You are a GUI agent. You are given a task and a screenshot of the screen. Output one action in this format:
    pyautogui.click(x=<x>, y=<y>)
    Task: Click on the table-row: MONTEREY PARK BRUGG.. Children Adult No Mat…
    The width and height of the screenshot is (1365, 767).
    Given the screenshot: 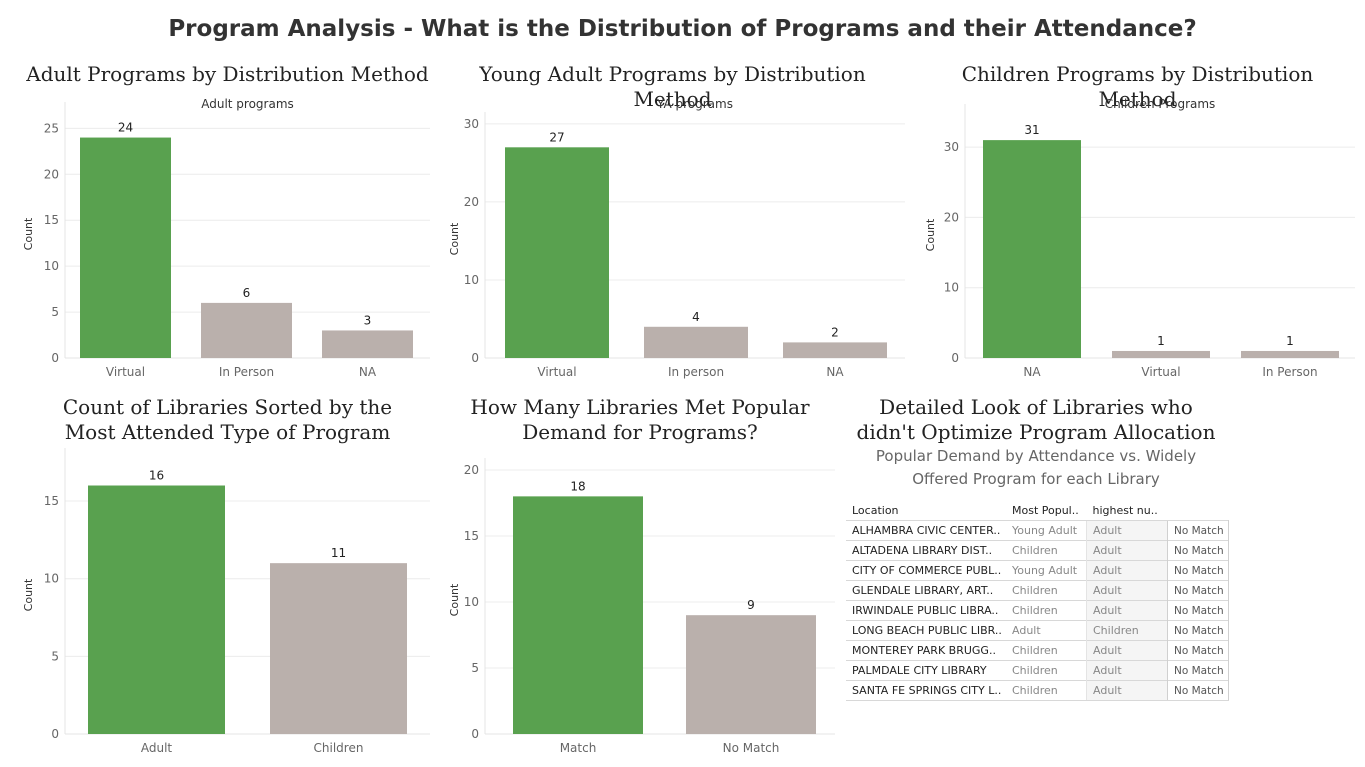 What is the action you would take?
    pyautogui.click(x=1037, y=650)
    